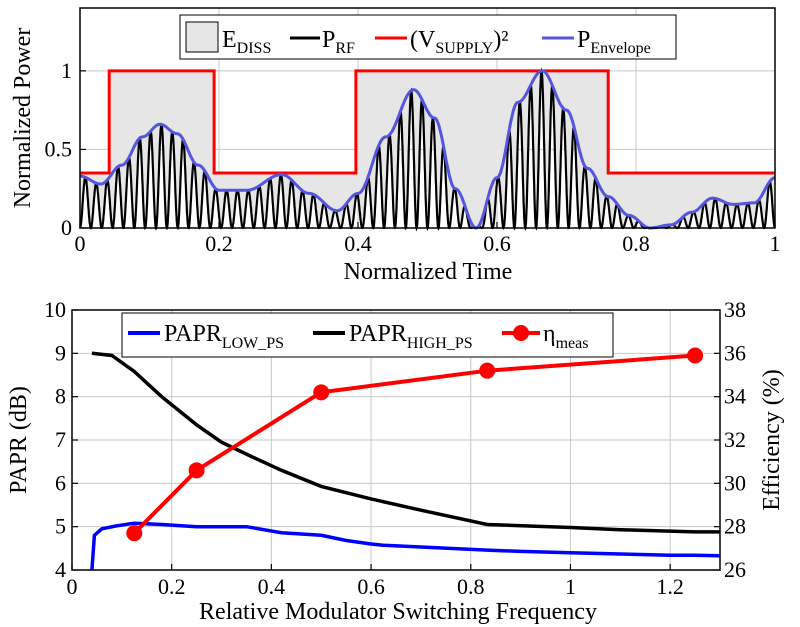  What do you see at coordinates (19, 440) in the screenshot?
I see `bottom-y-axis-title: PAPR (dB)` at bounding box center [19, 440].